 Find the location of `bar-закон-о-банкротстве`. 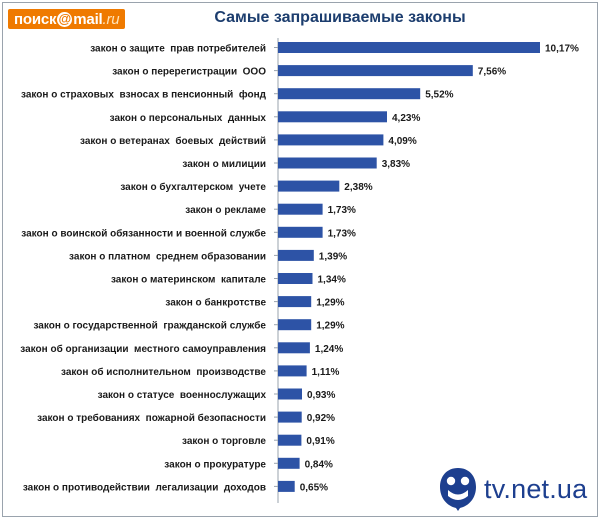

bar-закон-о-банкротстве is located at coordinates (295, 302).